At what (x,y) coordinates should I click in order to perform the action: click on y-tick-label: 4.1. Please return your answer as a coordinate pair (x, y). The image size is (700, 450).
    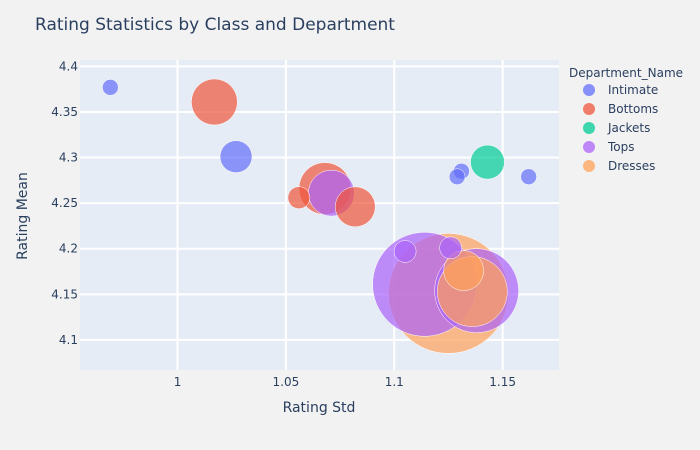
    Looking at the image, I should click on (68, 340).